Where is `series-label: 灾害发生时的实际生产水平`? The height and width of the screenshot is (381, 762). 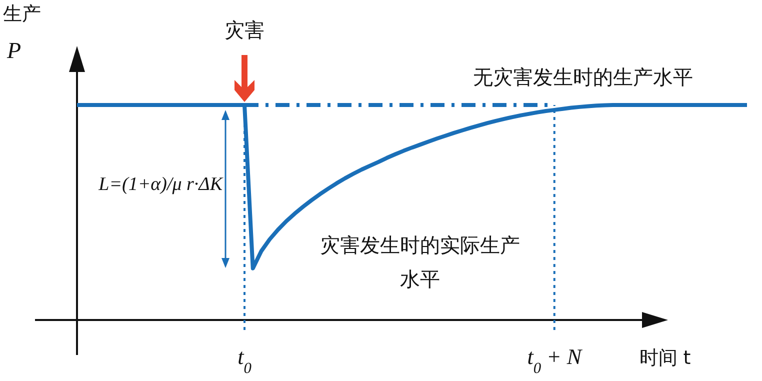 series-label: 灾害发生时的实际生产水平 is located at coordinates (420, 262).